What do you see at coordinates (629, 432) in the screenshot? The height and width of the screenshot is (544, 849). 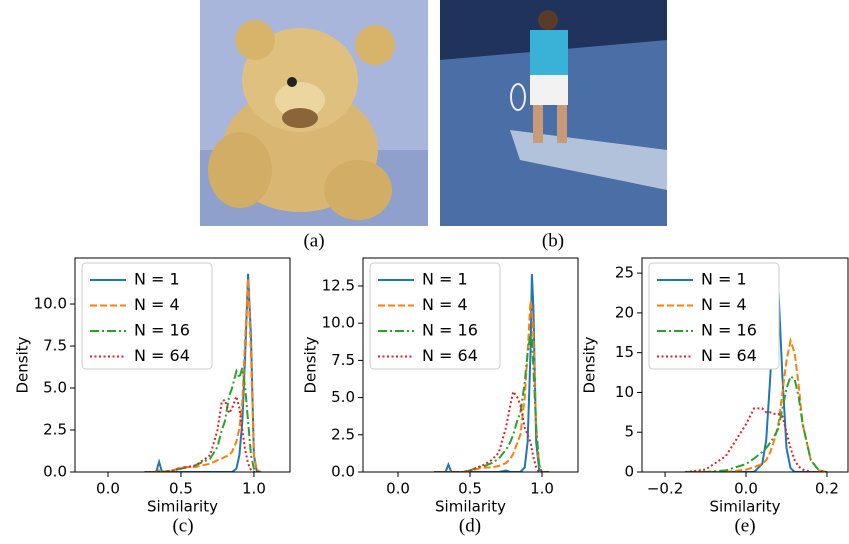 I see `y-tick-label: 5` at bounding box center [629, 432].